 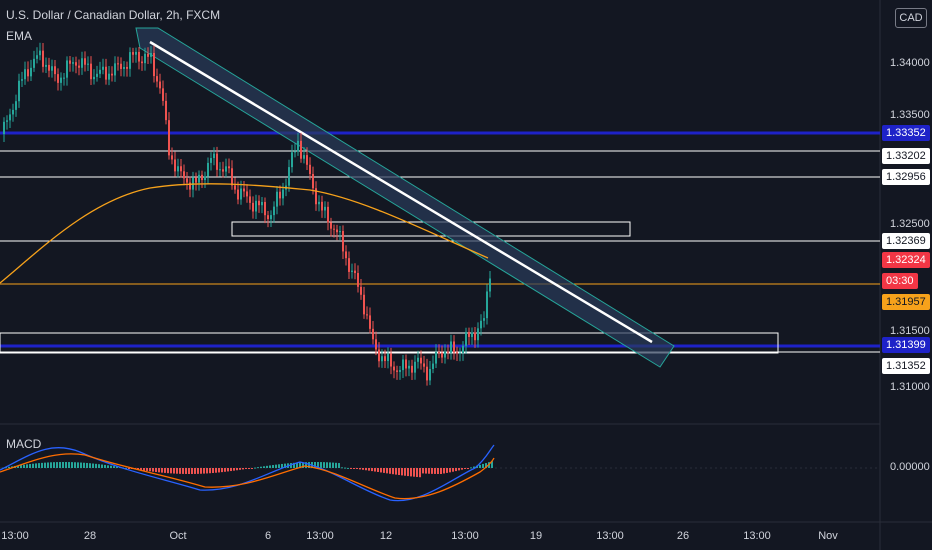 What do you see at coordinates (906, 260) in the screenshot?
I see `price-tag-current: 1.32324` at bounding box center [906, 260].